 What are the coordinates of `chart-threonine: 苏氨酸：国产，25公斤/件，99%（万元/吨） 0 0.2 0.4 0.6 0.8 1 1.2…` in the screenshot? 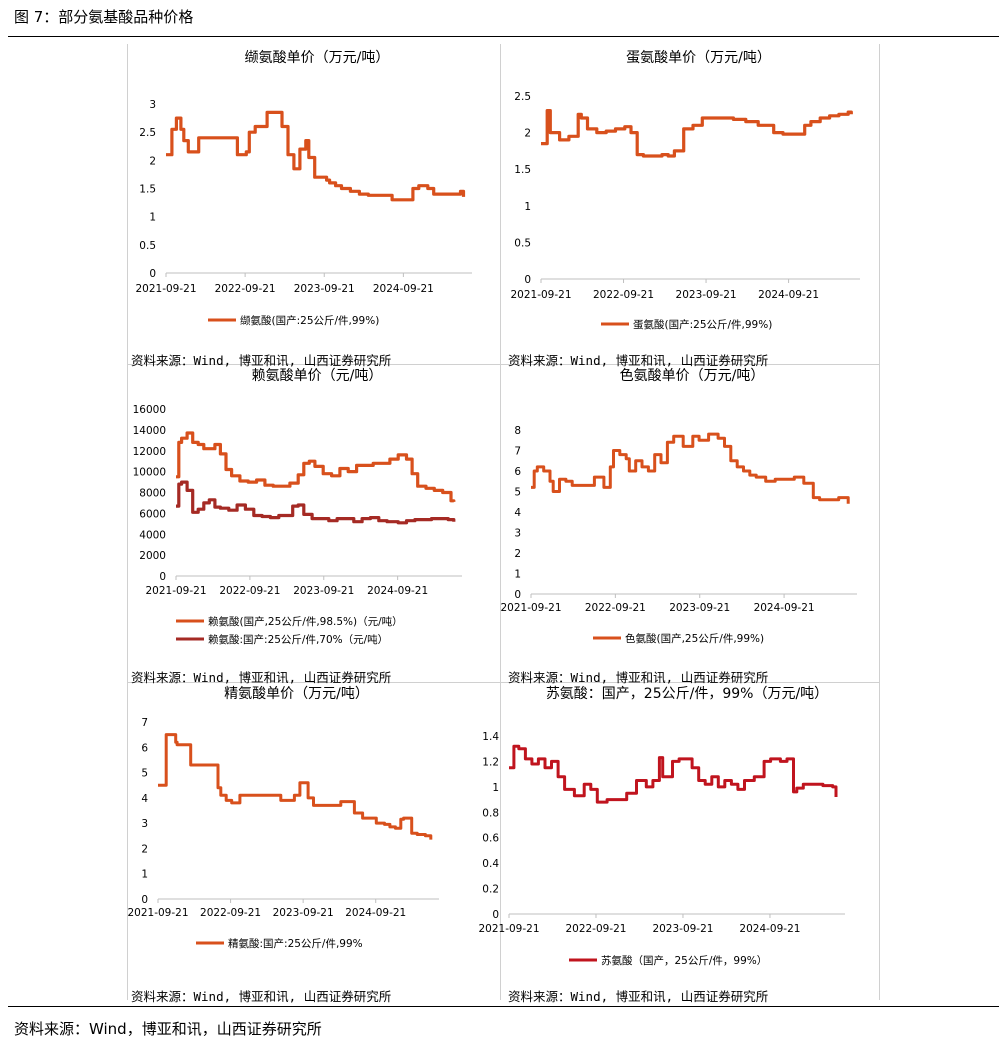 It's located at (661, 826).